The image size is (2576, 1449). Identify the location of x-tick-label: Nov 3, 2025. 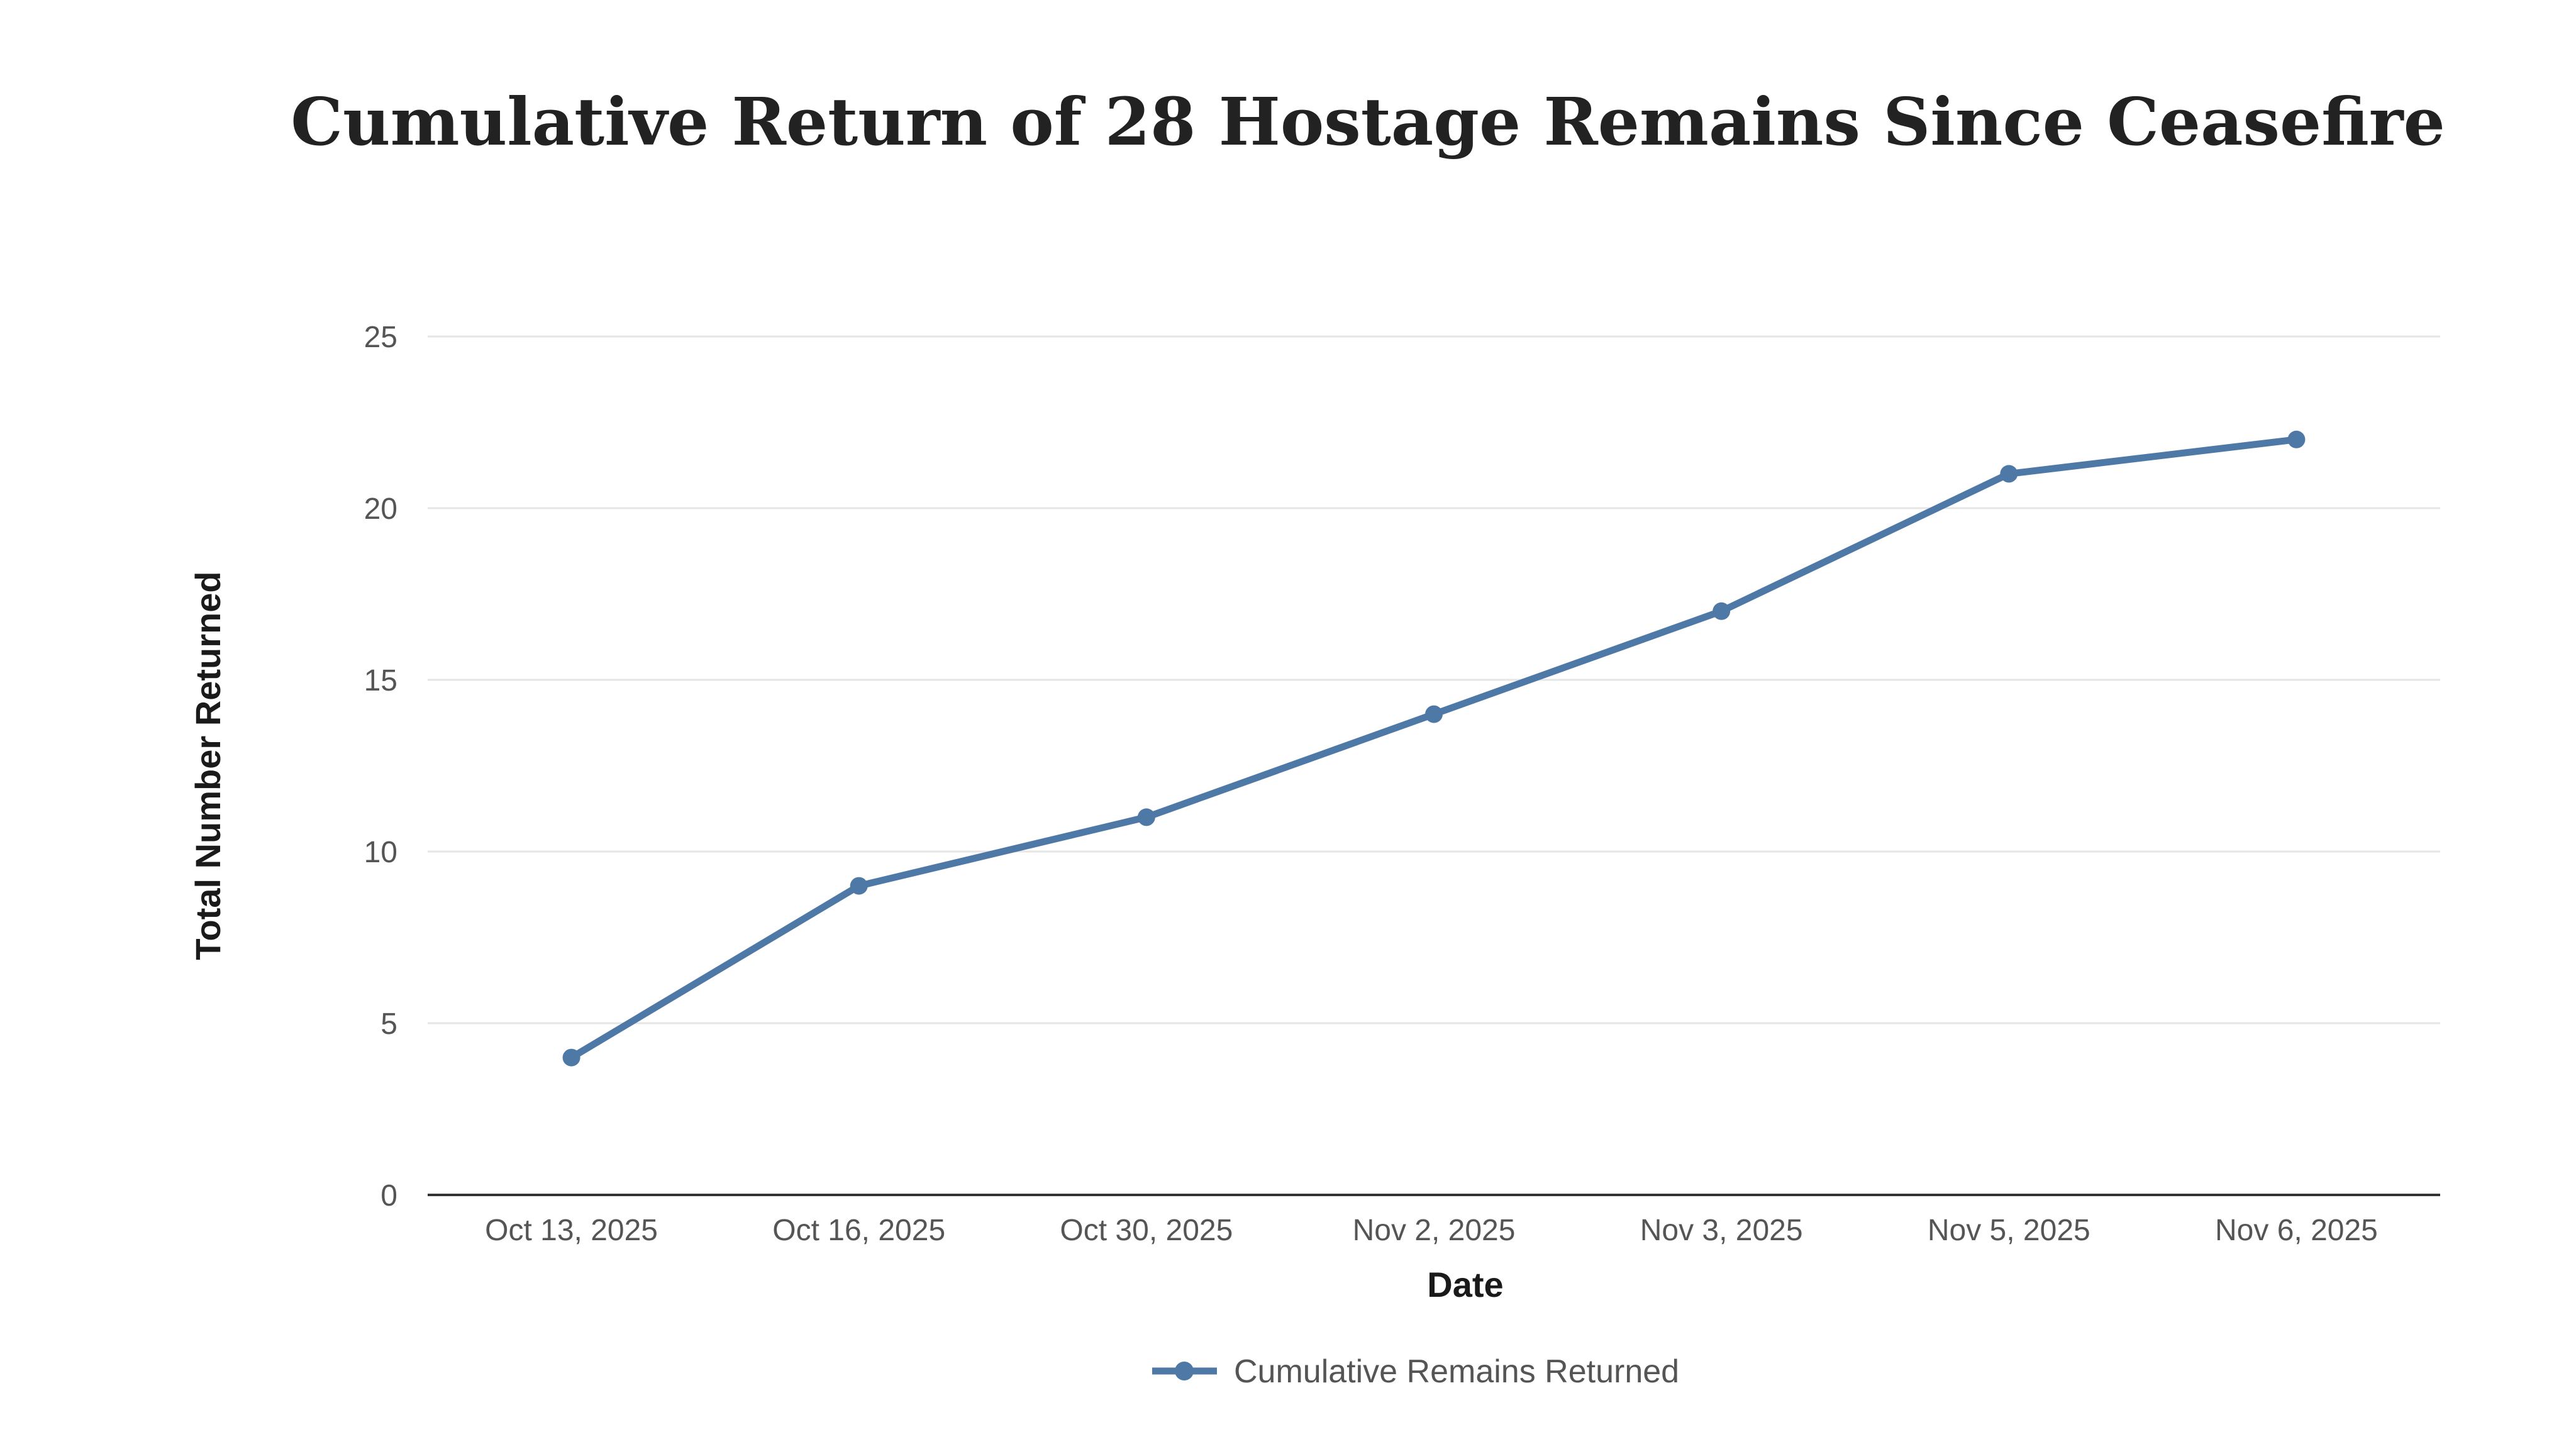
(1721, 1230).